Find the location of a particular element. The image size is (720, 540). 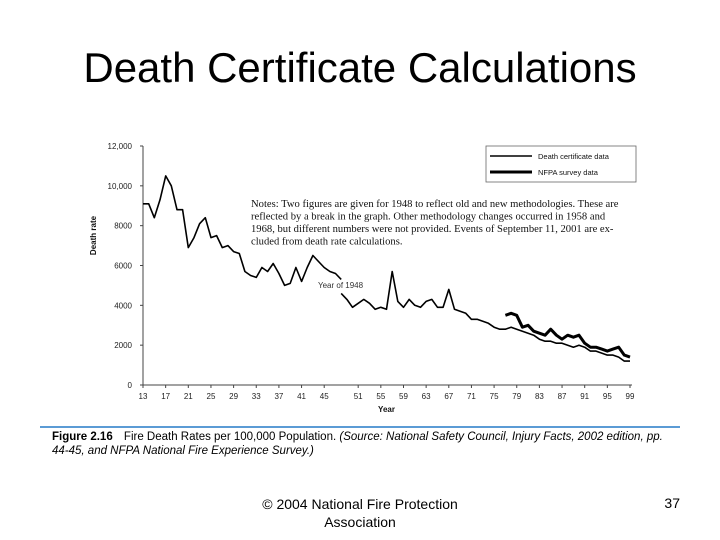

x-tick-label: 29 is located at coordinates (233, 396).